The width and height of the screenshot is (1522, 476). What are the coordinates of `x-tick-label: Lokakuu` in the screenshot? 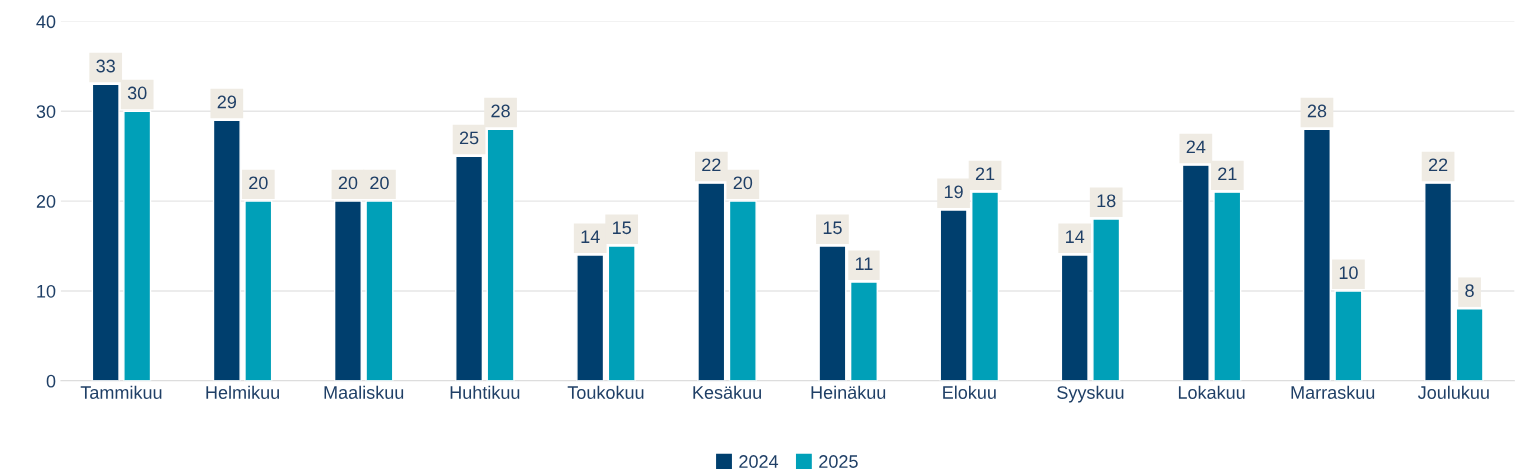 It's located at (1211, 392).